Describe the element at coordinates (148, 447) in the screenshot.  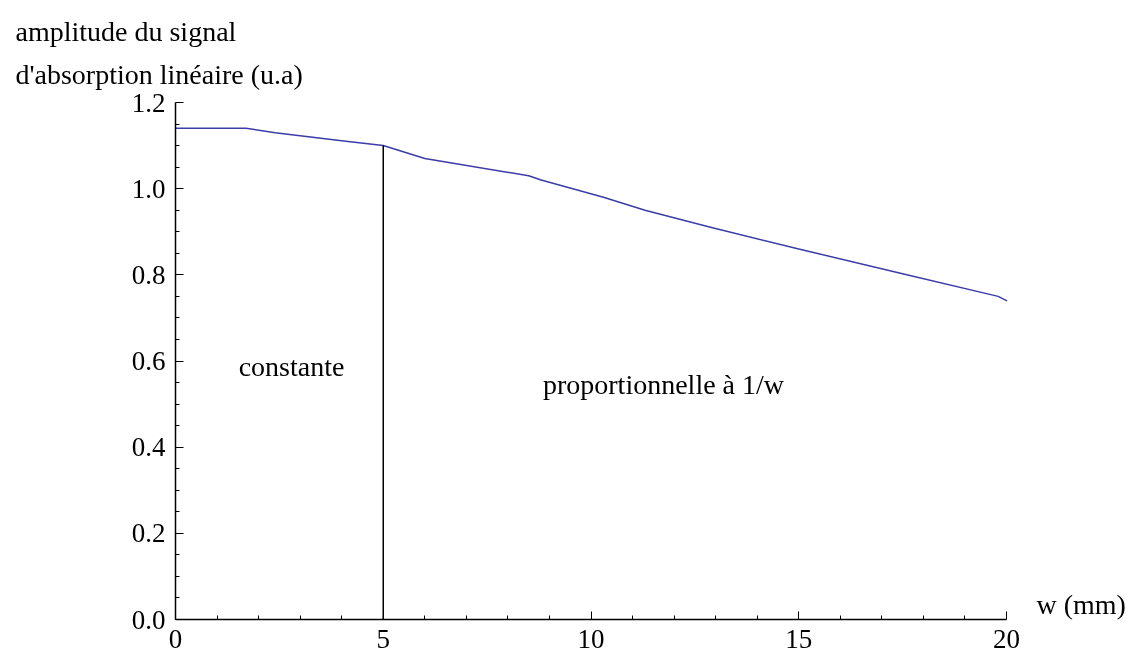
I see `y-tick-label: 0.4` at that location.